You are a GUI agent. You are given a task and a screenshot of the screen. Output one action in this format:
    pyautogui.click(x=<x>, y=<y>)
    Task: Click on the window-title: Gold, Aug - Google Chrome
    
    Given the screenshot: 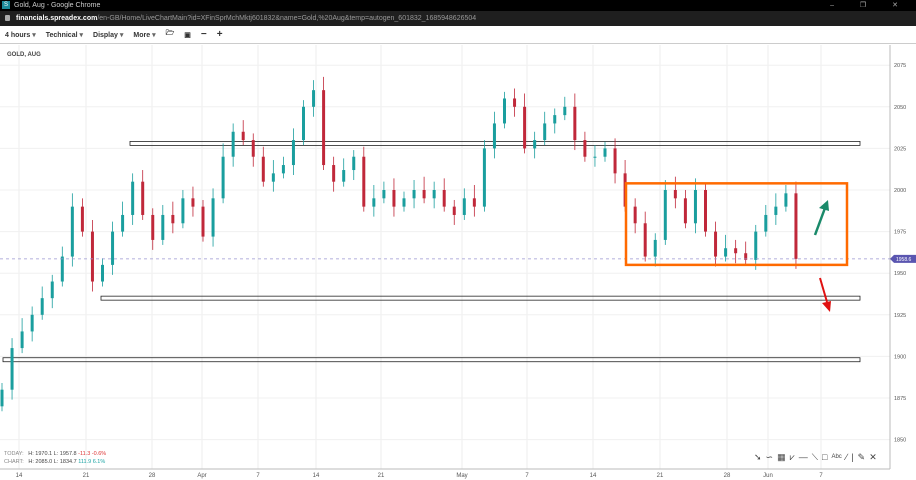 What is the action you would take?
    pyautogui.click(x=57, y=5)
    